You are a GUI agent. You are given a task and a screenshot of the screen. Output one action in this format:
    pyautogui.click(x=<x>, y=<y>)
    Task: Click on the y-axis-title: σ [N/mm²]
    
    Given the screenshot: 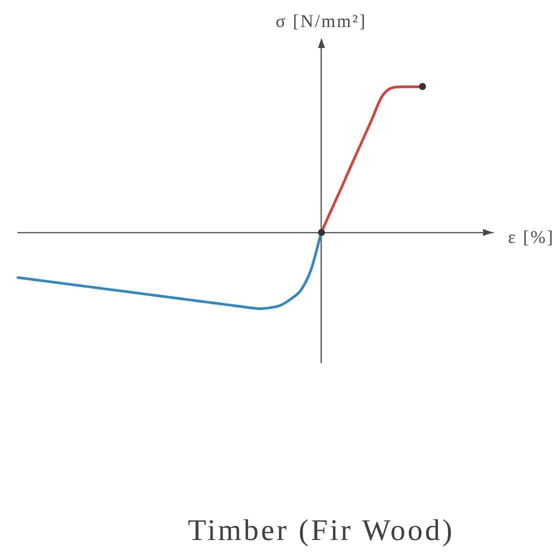 What is the action you would take?
    pyautogui.click(x=321, y=21)
    